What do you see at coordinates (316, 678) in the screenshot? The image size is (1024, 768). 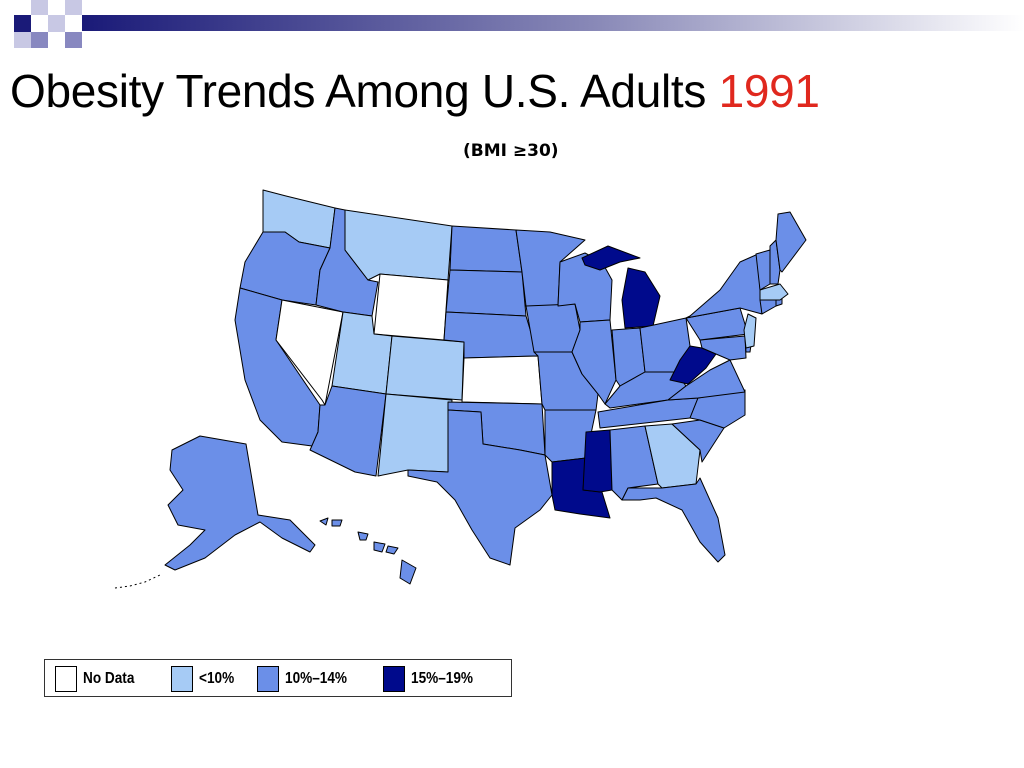 I see `legend-label-10-14: 10%–14%` at bounding box center [316, 678].